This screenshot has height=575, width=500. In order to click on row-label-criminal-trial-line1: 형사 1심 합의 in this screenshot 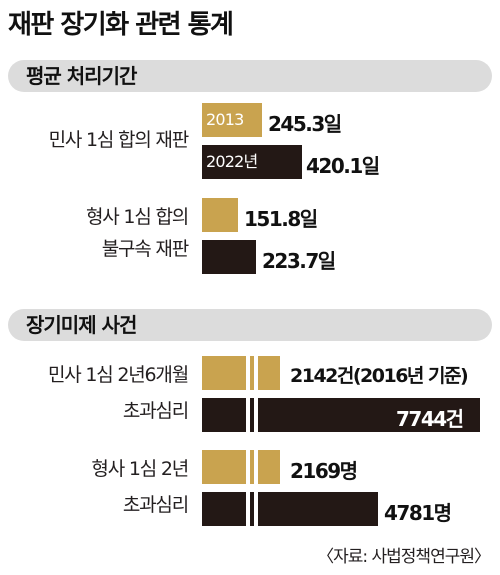, I will do `click(137, 217)`.